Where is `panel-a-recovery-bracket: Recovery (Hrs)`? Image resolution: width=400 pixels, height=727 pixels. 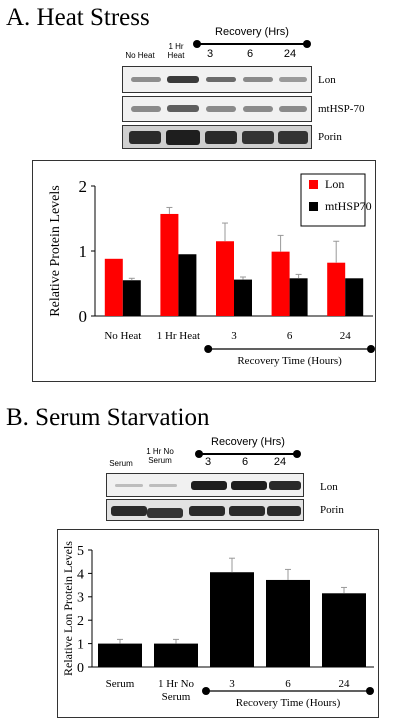
panel-a-recovery-bracket: Recovery (Hrs) is located at coordinates (252, 41).